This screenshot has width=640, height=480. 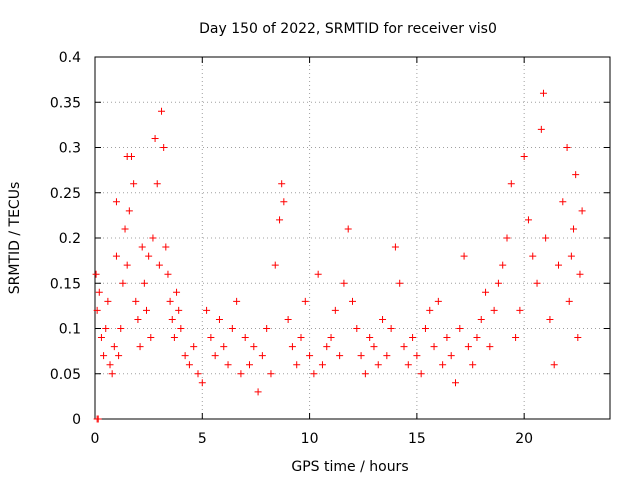 What do you see at coordinates (65, 194) in the screenshot?
I see `y-tick-label: 0.25` at bounding box center [65, 194].